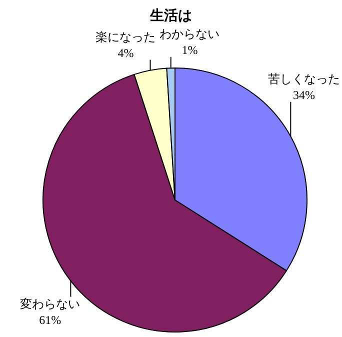 The image size is (342, 337). What do you see at coordinates (170, 16) in the screenshot?
I see `chart-title: 生活は` at bounding box center [170, 16].